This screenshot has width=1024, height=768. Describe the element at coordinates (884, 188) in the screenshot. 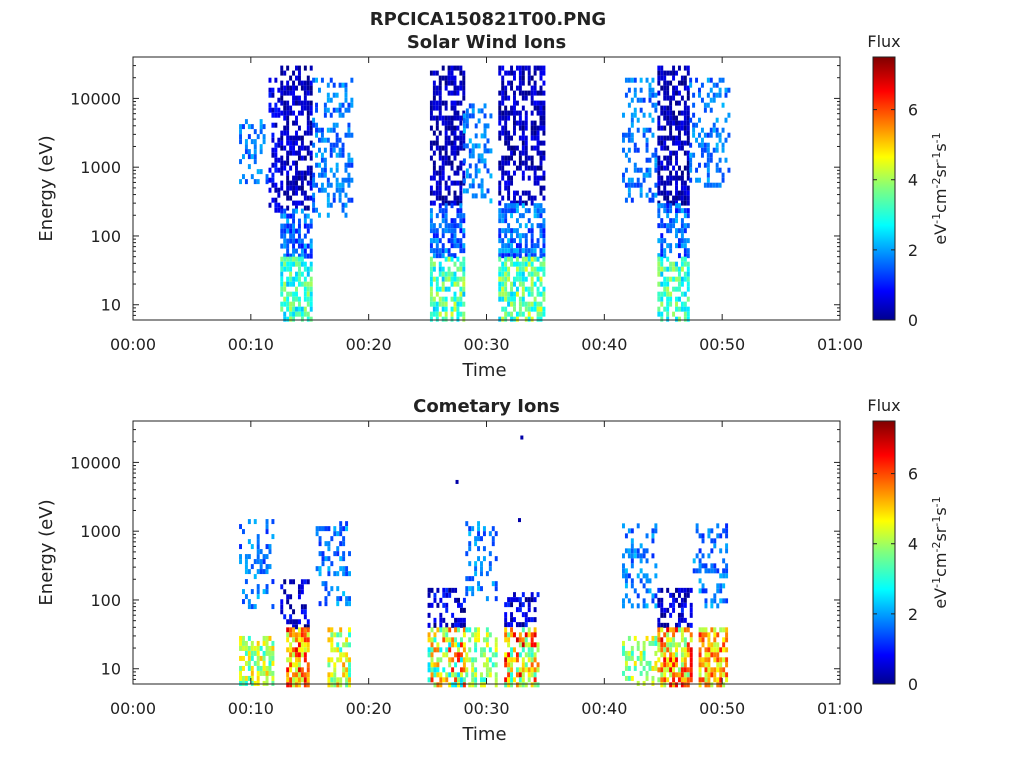

I see `colorbar` at that location.